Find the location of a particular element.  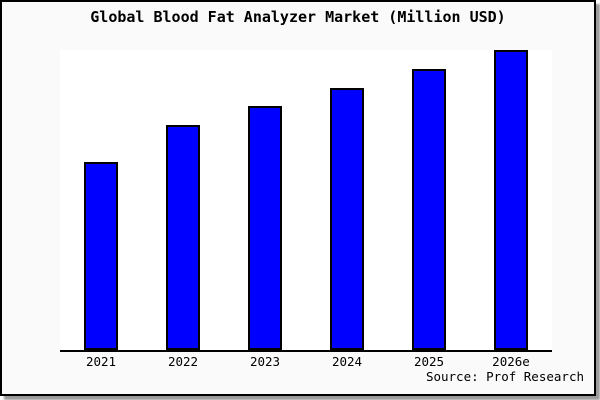

bar-2026e is located at coordinates (511, 200).